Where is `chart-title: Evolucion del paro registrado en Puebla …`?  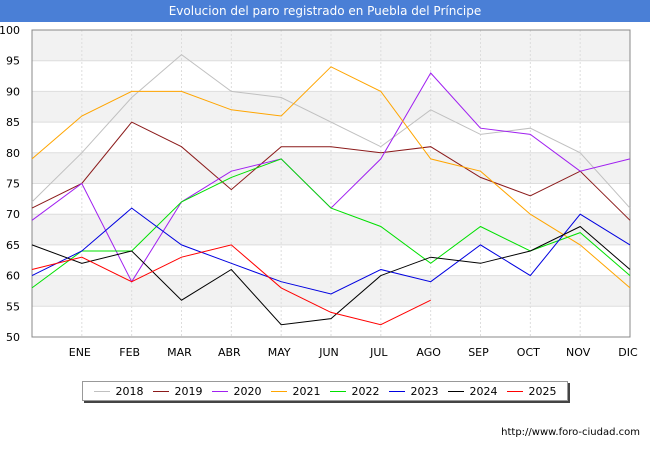
chart-title: Evolucion del paro registrado en Puebla … is located at coordinates (325, 11).